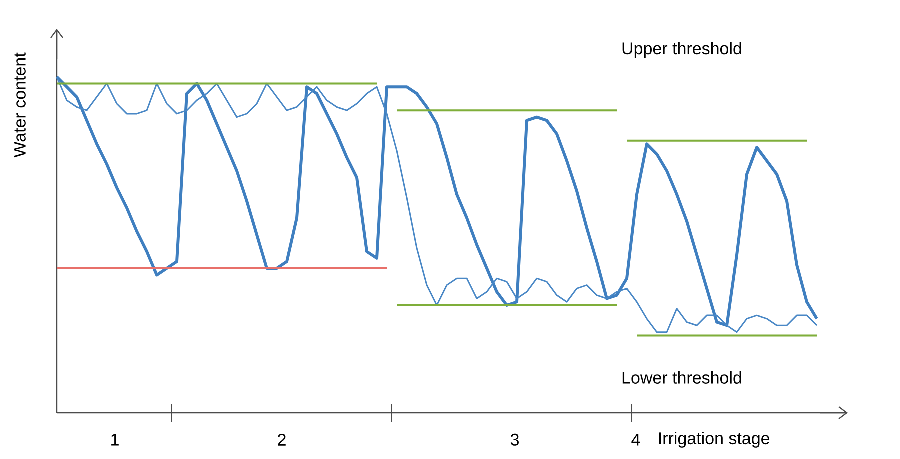  I want to click on x-axis-title: Irrigation stage, so click(714, 440).